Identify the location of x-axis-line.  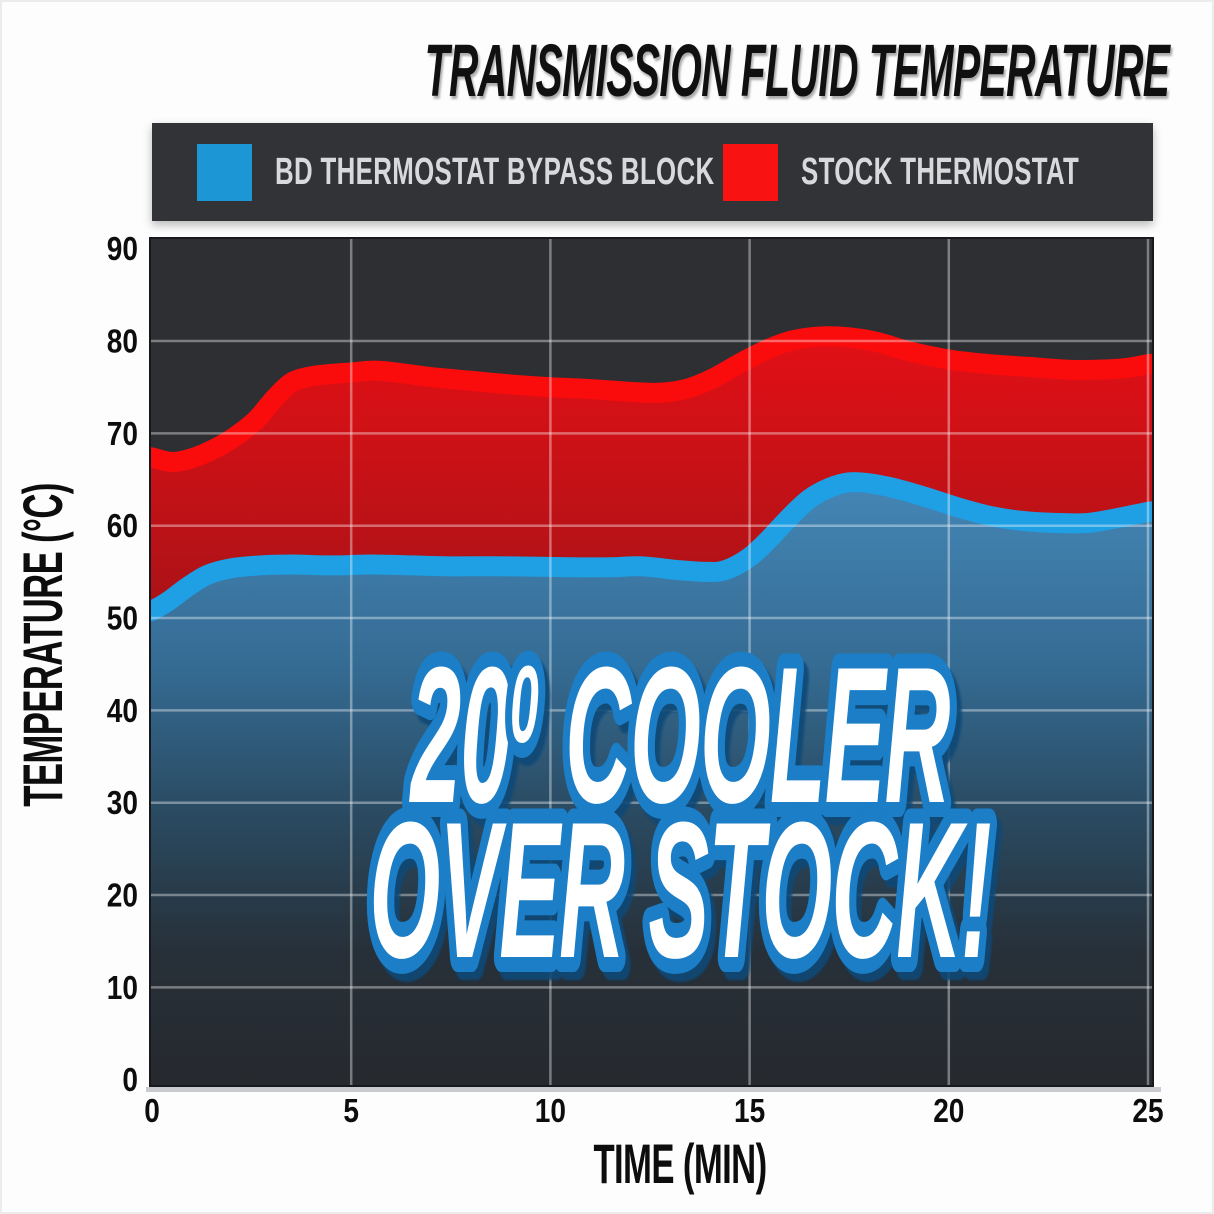
(653, 1089).